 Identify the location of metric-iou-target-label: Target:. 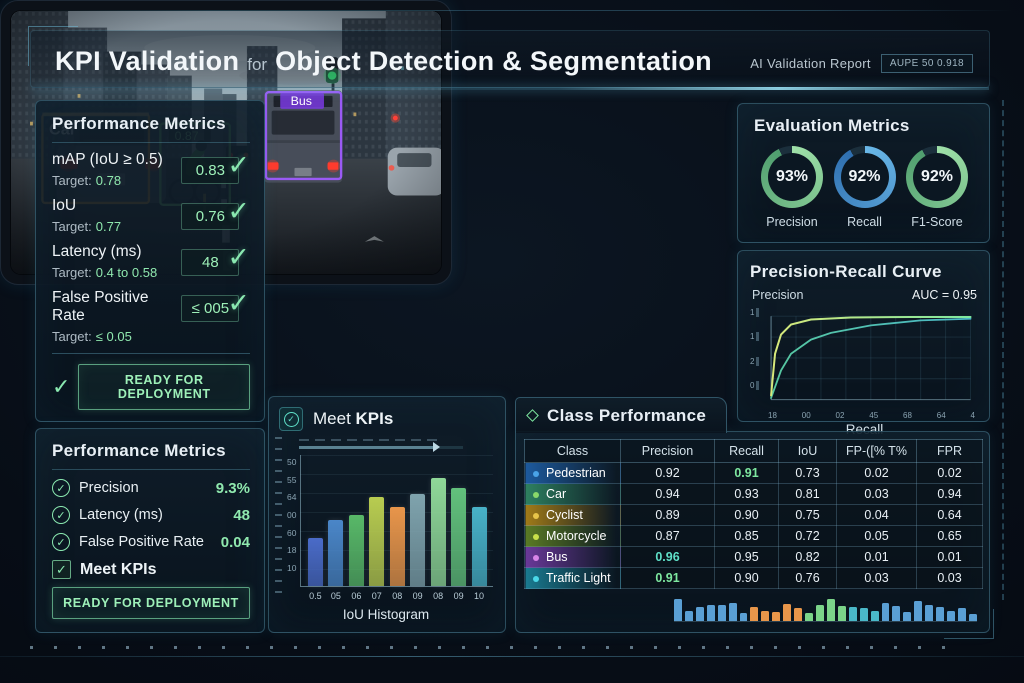
(72, 226).